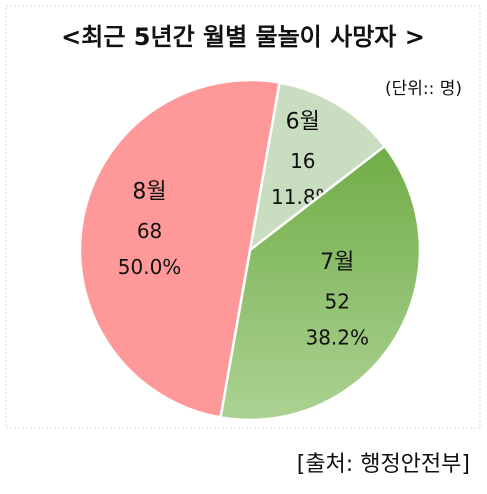 This screenshot has width=487, height=494. What do you see at coordinates (303, 122) in the screenshot?
I see `slice-category: 6월` at bounding box center [303, 122].